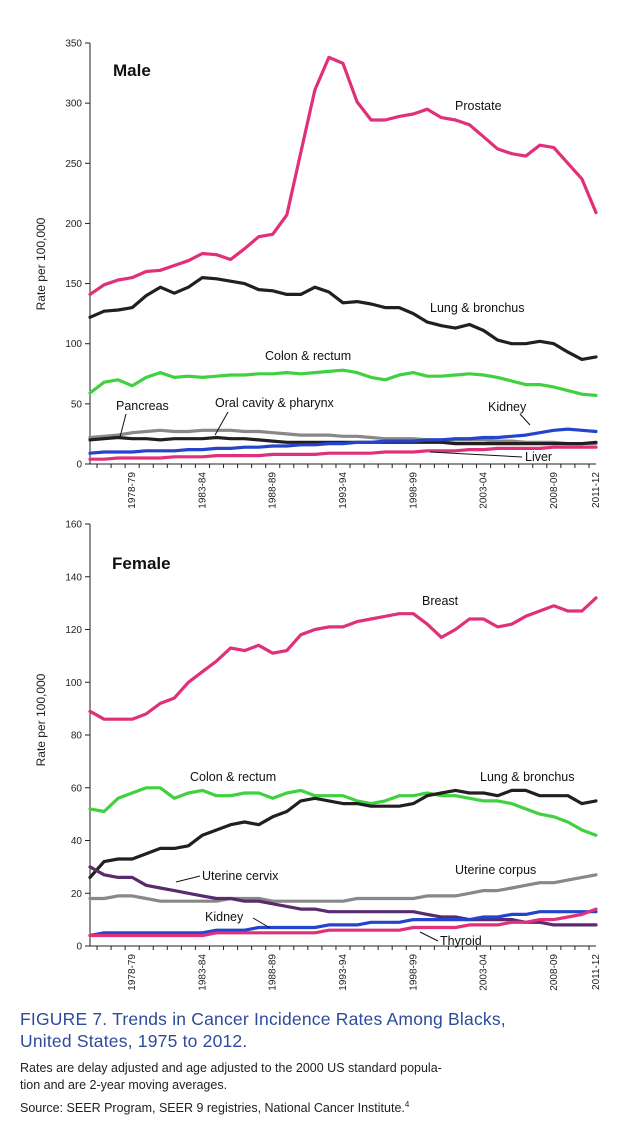  Describe the element at coordinates (79, 465) in the screenshot. I see `male-y-tick-label: 0` at that location.